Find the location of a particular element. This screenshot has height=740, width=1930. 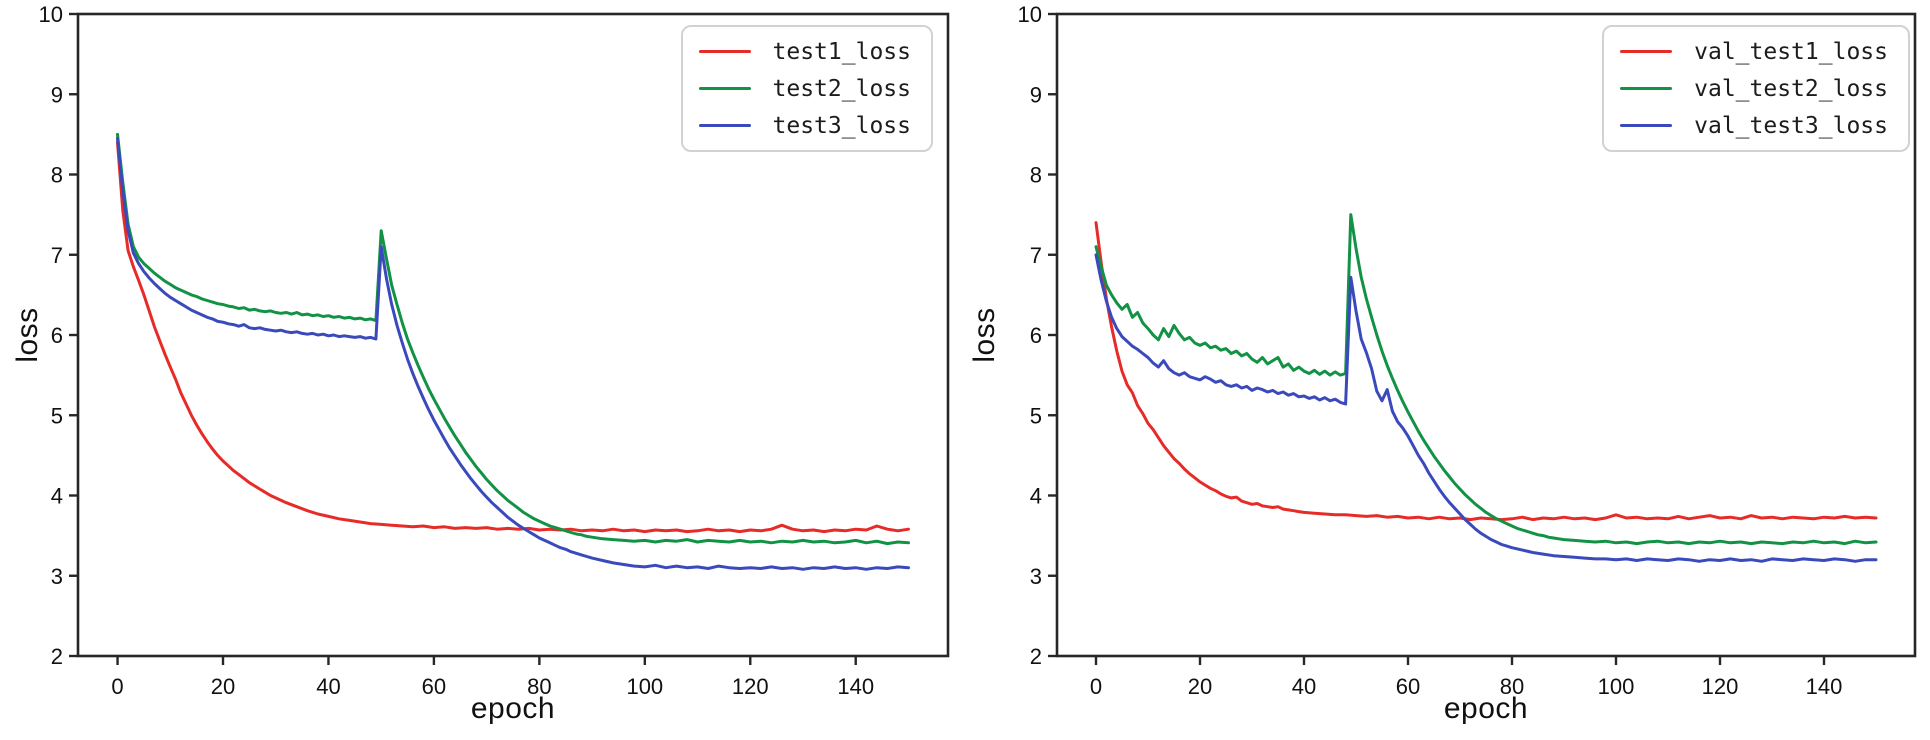

legend-item: val_test3_loss is located at coordinates (1754, 125).